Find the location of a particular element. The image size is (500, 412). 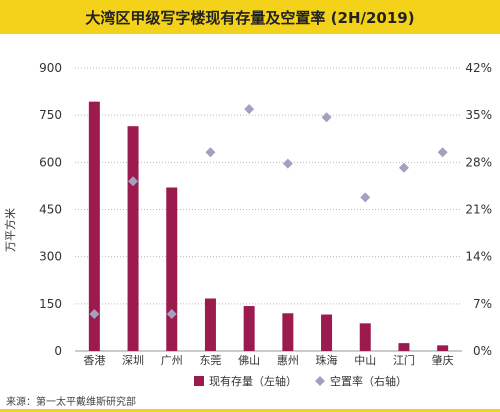

source-note: 来源：第一太平戴维斯研究部 is located at coordinates (71, 402).